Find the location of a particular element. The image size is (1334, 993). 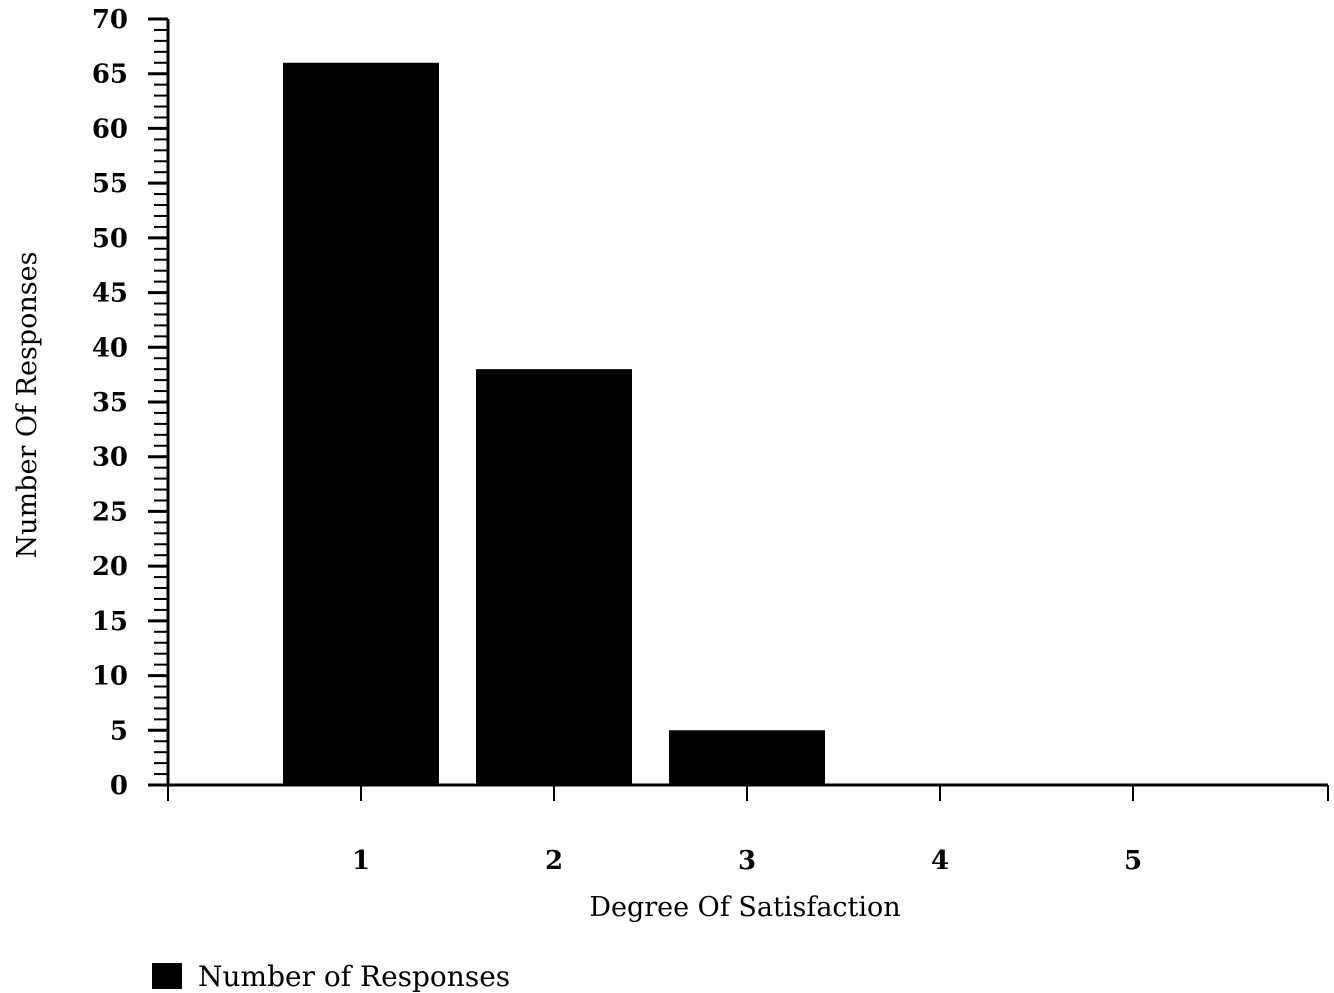

y-tick-label: 10 is located at coordinates (110, 677).